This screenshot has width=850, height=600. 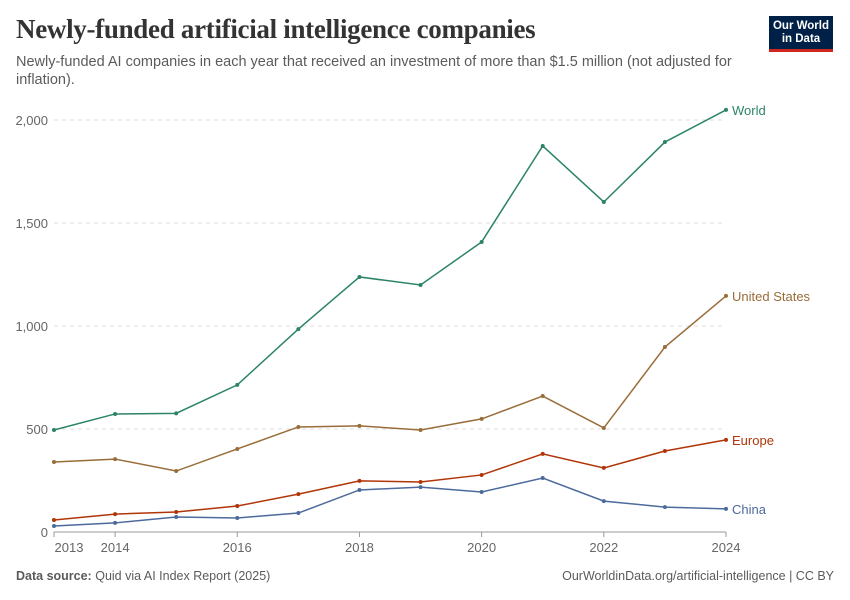 I want to click on series-label: China, so click(x=749, y=509).